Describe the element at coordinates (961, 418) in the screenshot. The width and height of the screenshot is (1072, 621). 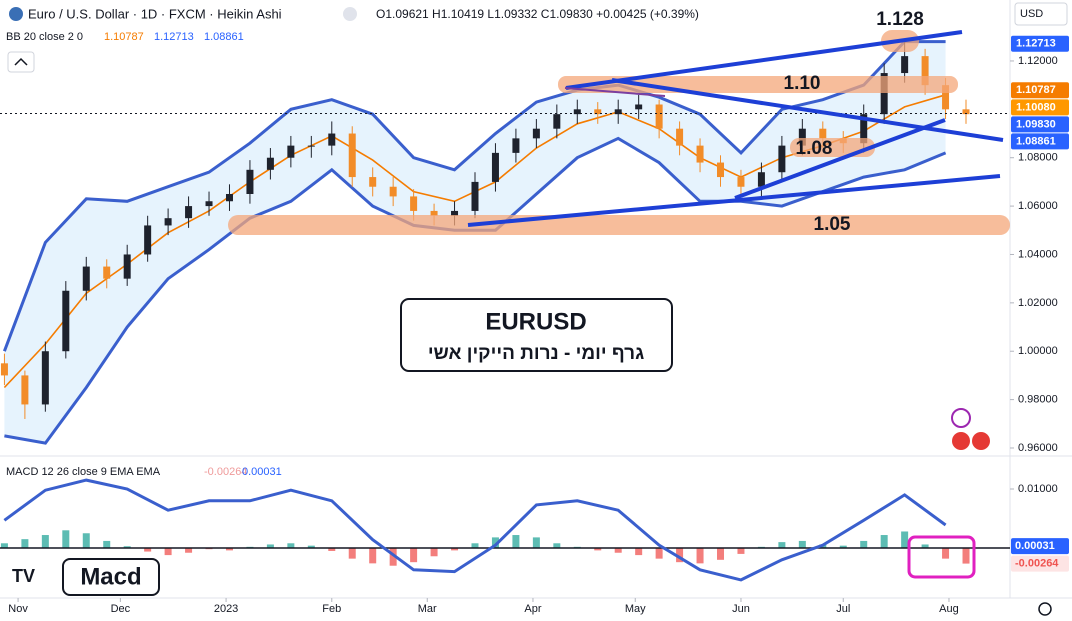
I see `event-icon` at that location.